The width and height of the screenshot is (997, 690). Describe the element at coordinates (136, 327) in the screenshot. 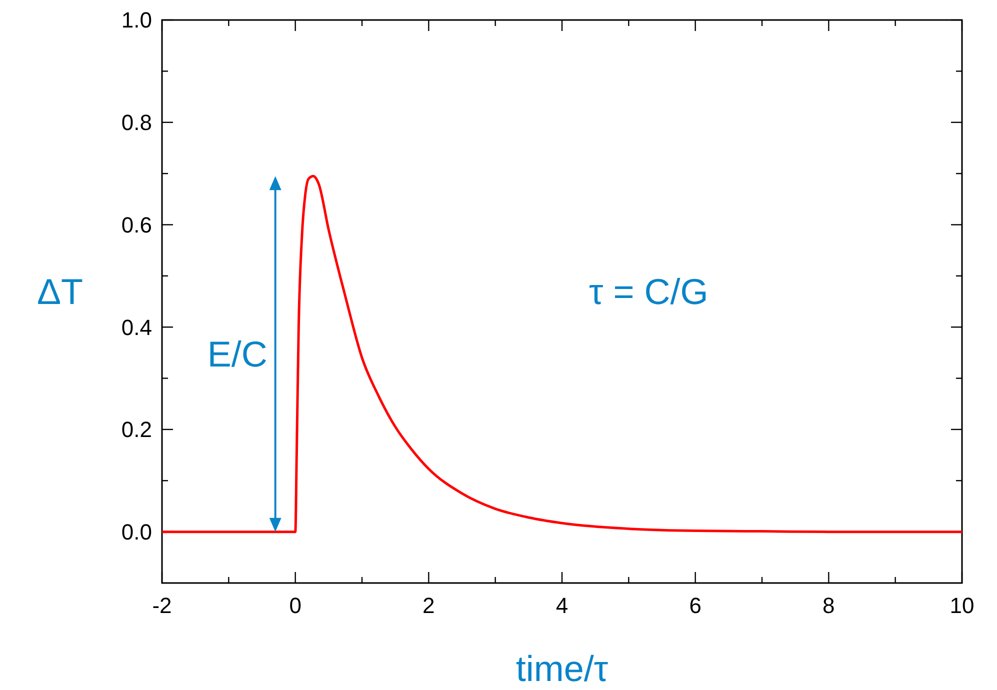

I see `y-tick-label: 0.4` at that location.